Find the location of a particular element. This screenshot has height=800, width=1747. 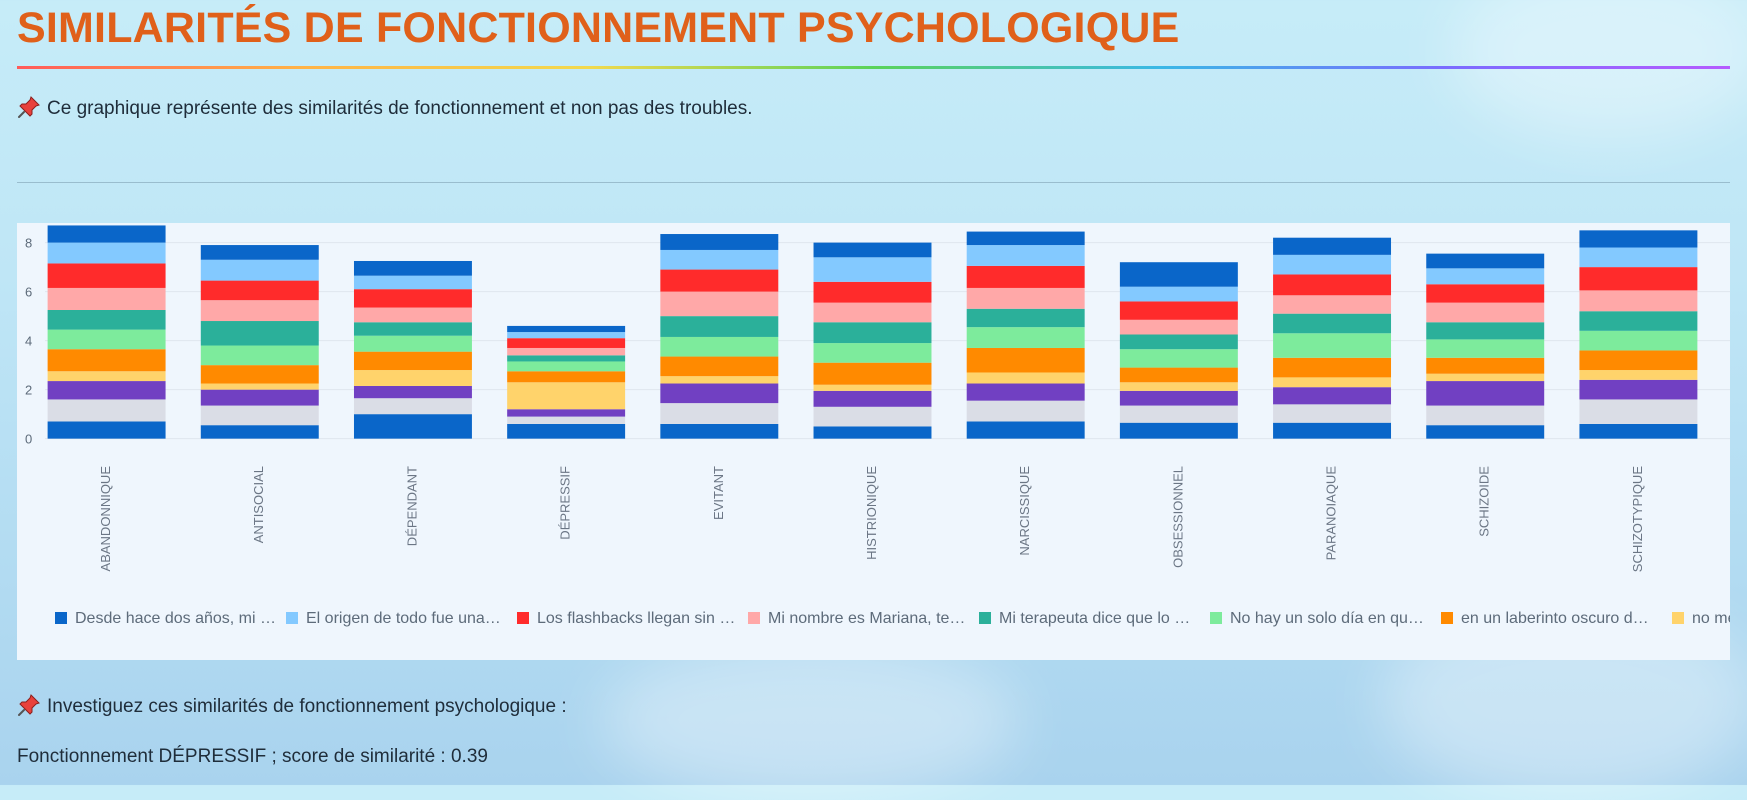

x-tick-label: OBSESSIONNEL is located at coordinates (1177, 517).